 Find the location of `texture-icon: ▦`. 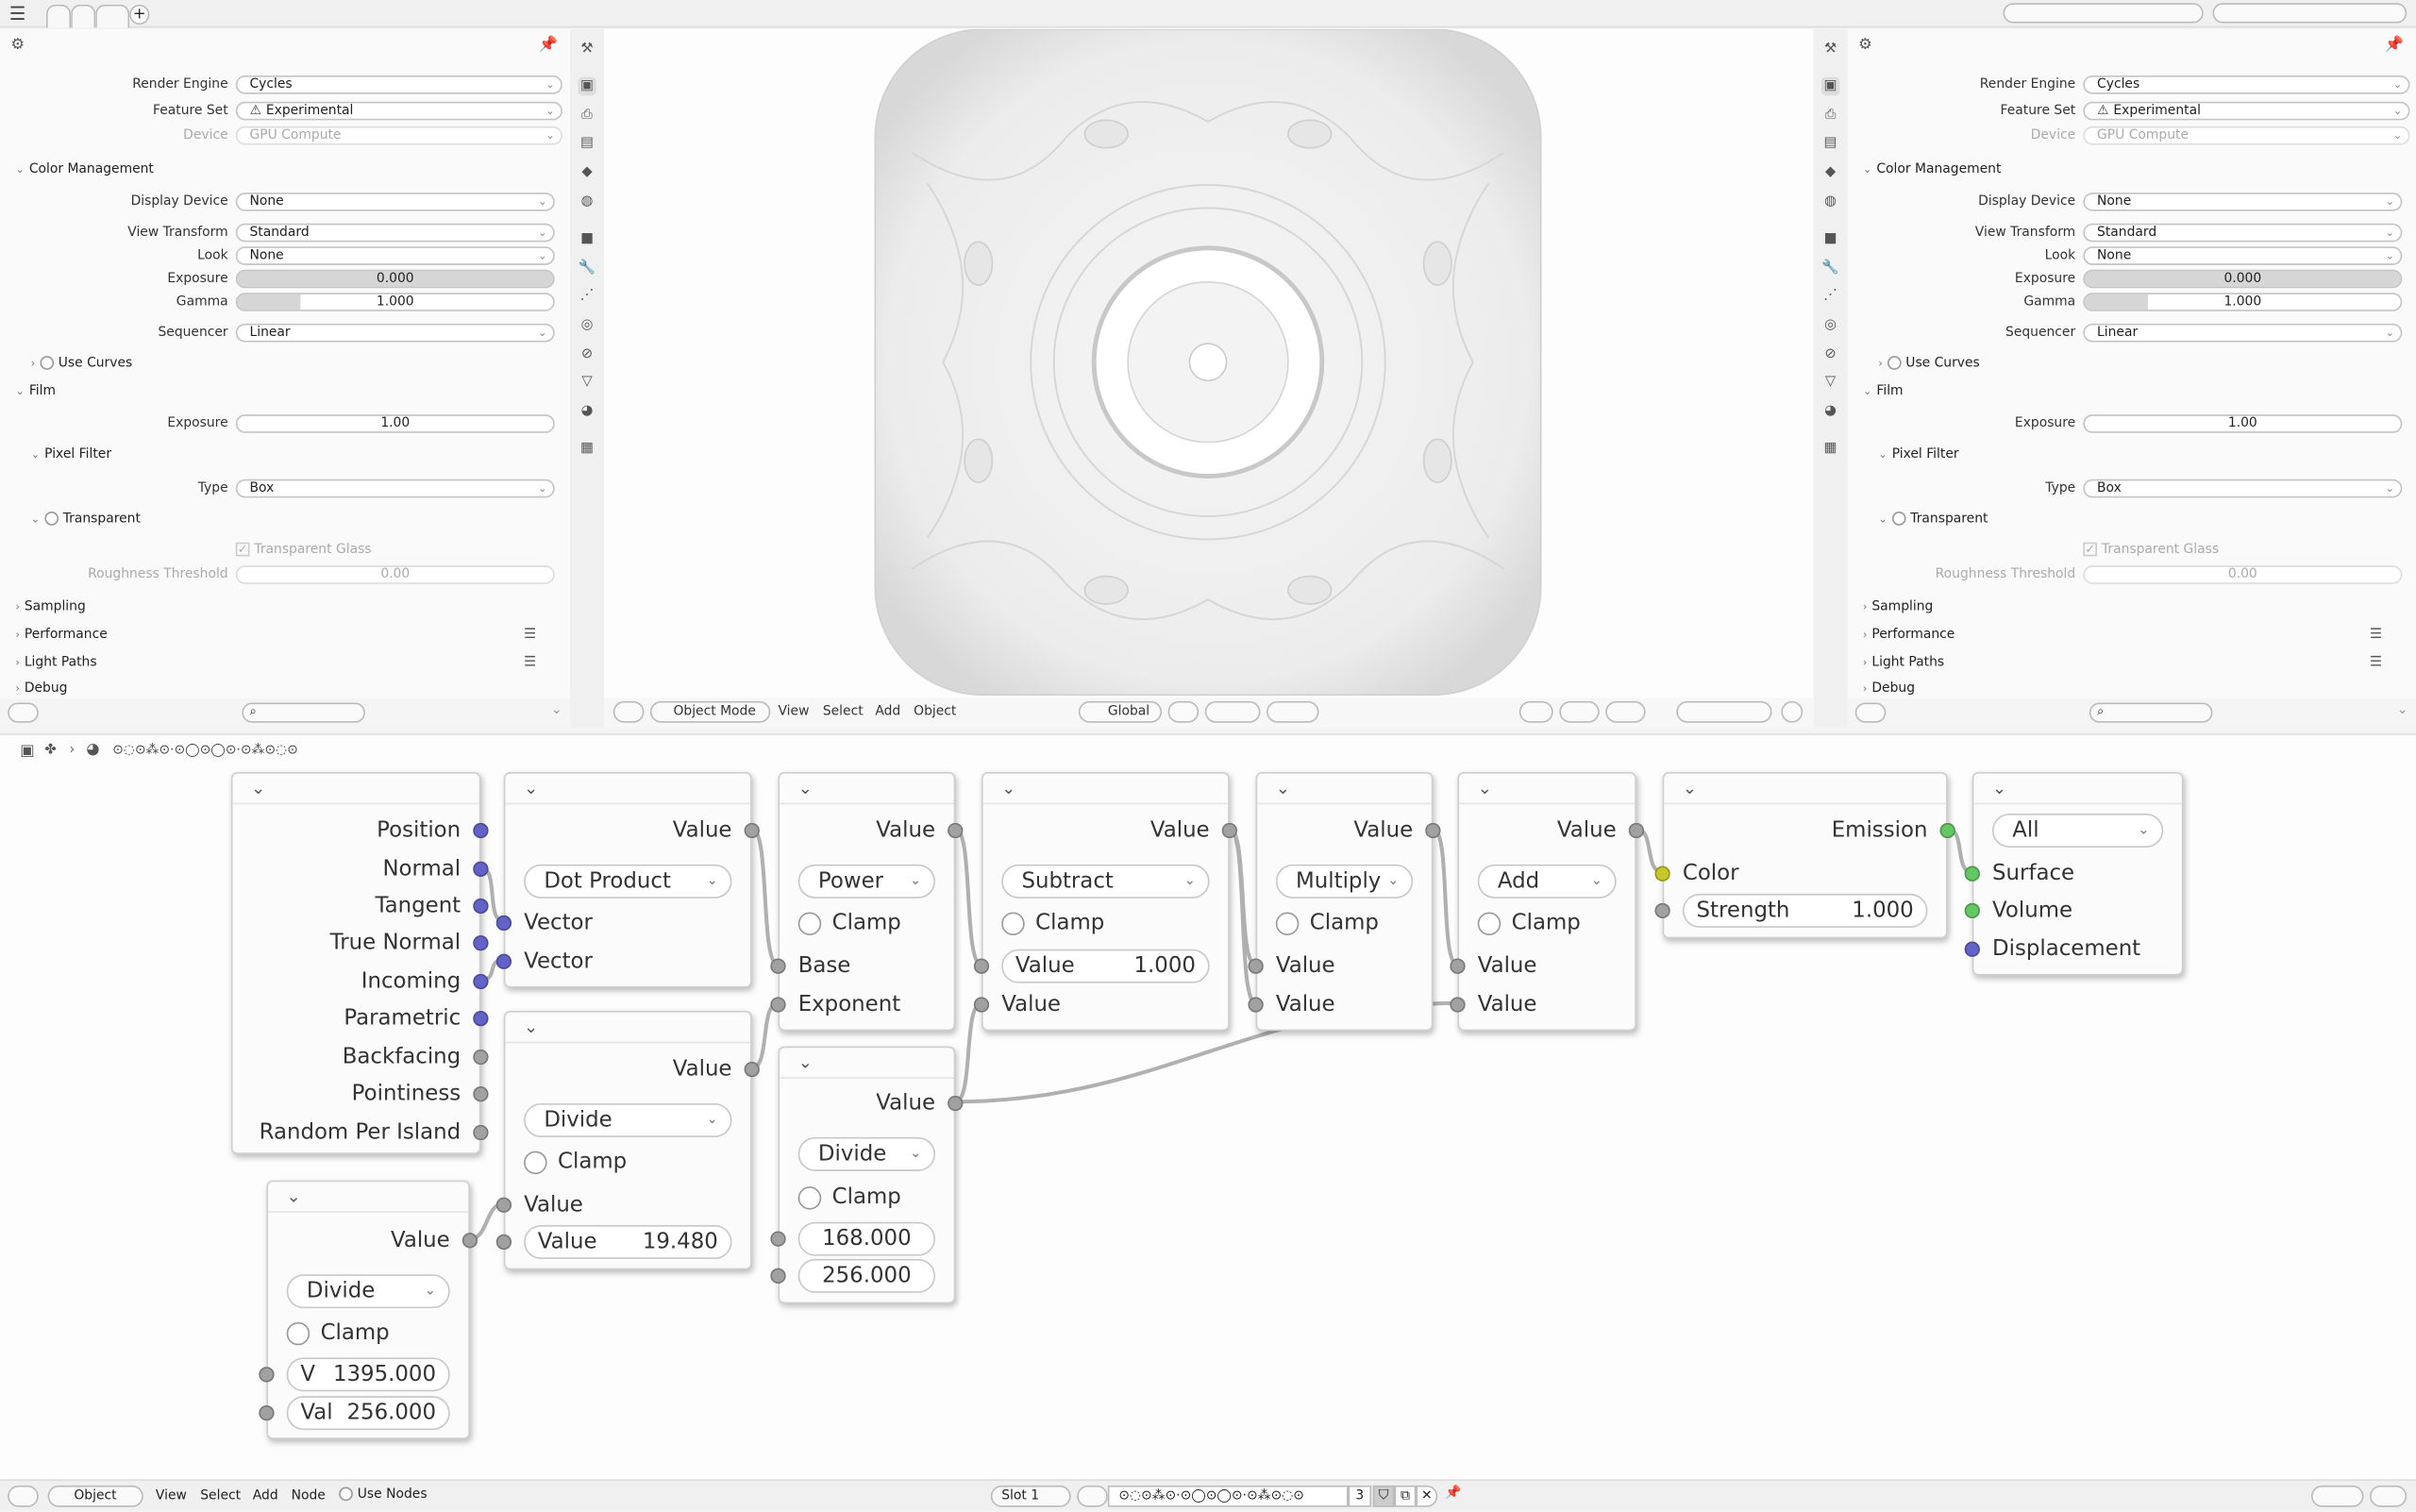

texture-icon: ▦ is located at coordinates (587, 448).